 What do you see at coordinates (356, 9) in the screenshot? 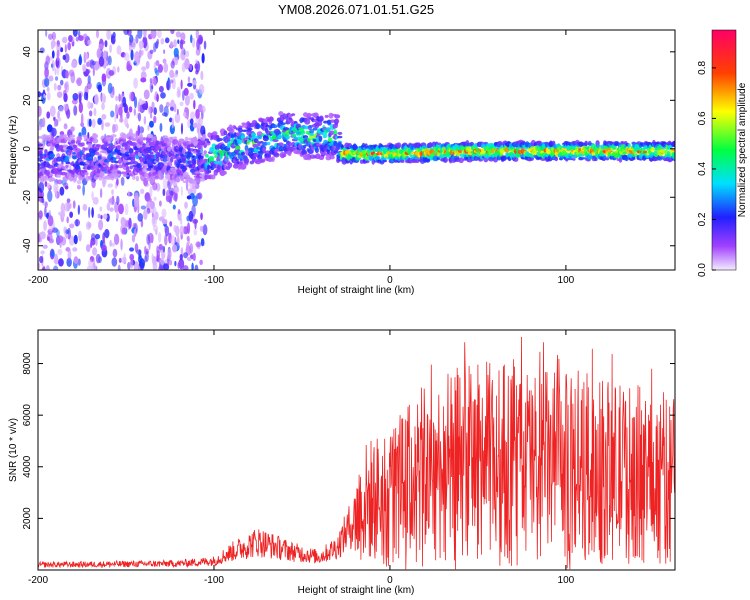
I see `figure-title: YM08.2026.071.01.51.G25` at bounding box center [356, 9].